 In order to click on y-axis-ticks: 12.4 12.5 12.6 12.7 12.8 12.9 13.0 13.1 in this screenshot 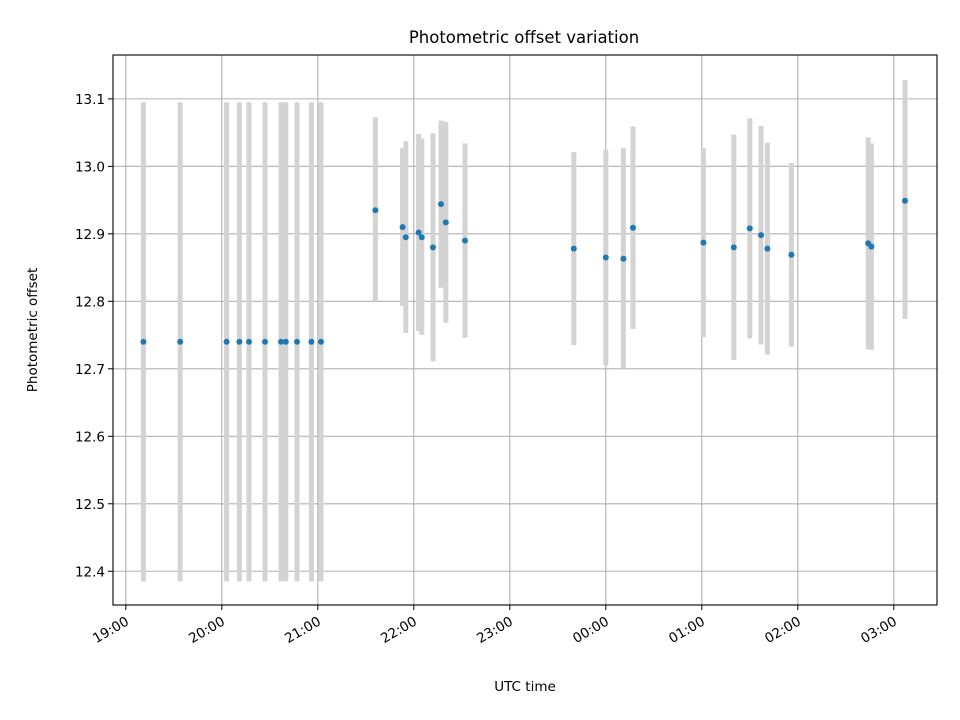, I will do `click(94, 336)`.